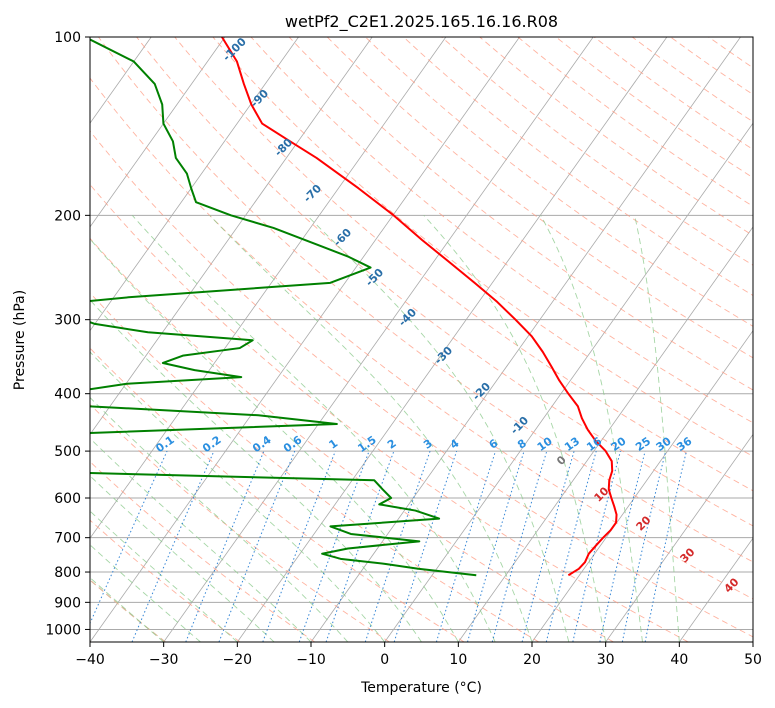  What do you see at coordinates (458, 660) in the screenshot?
I see `x-tick-label: 10` at bounding box center [458, 660].